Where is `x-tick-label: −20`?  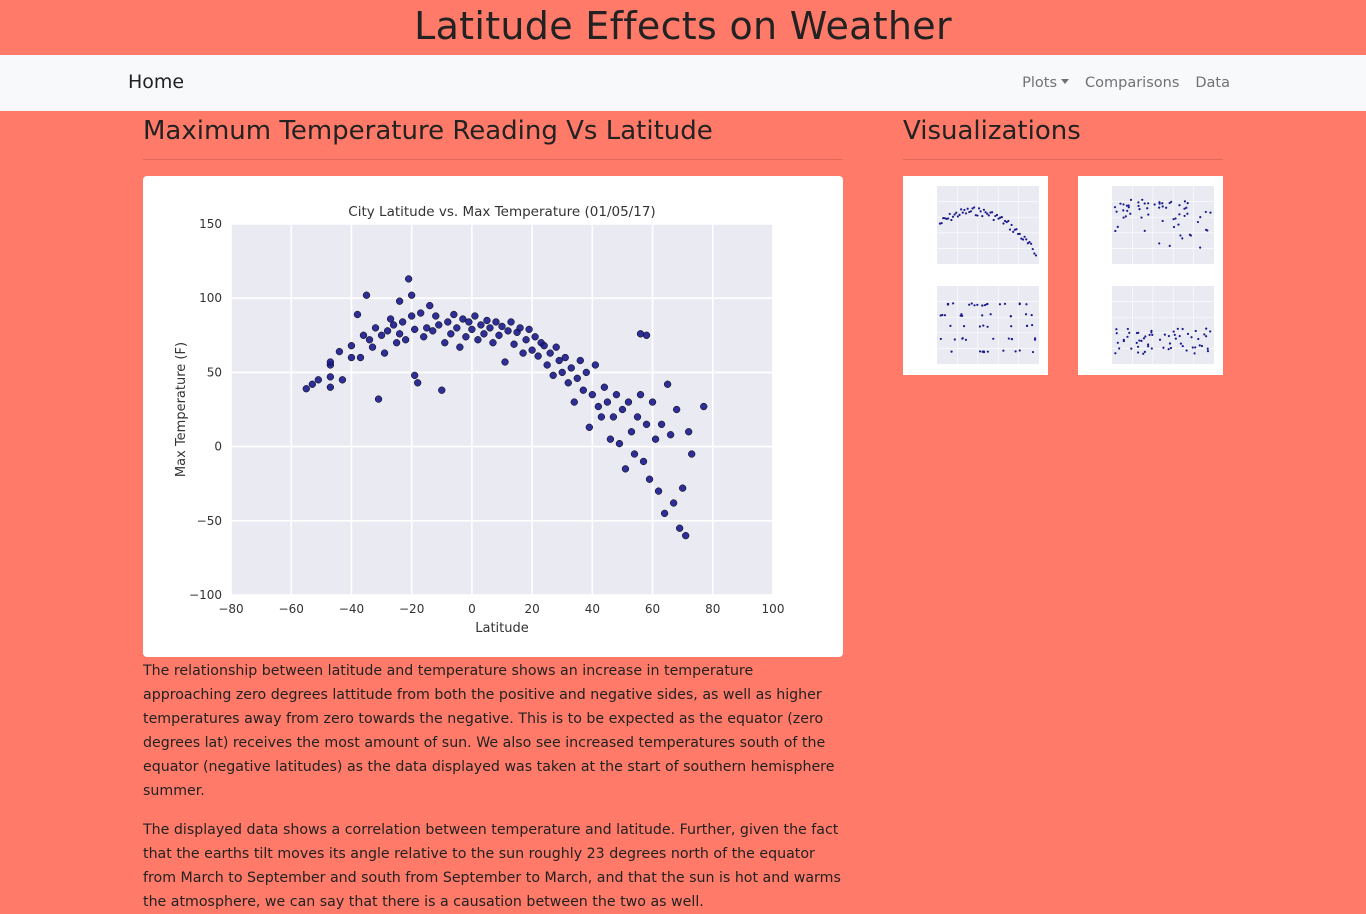
x-tick-label: −20 is located at coordinates (411, 609).